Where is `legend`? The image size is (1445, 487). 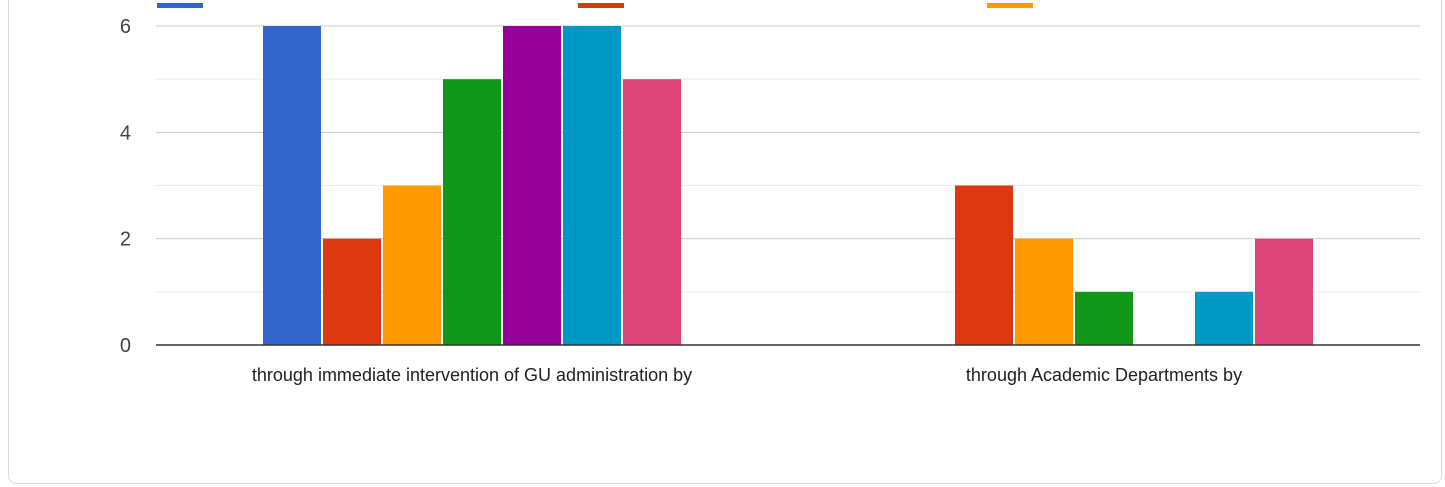
legend is located at coordinates (595, 5).